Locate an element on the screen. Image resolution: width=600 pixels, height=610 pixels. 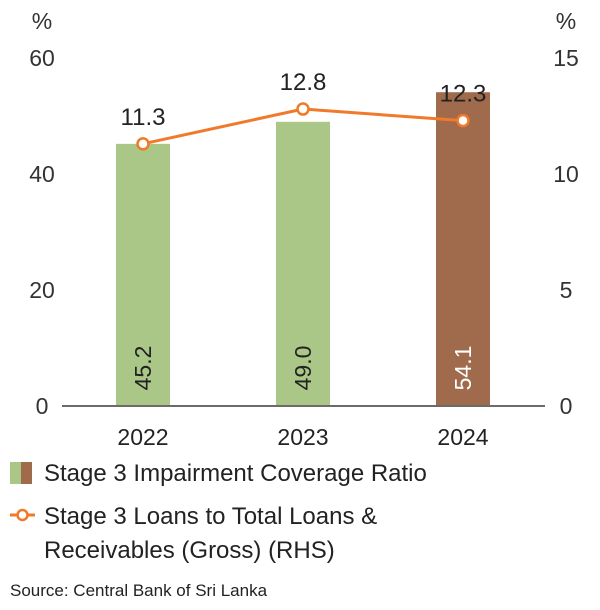
bar-2022 is located at coordinates (143, 274).